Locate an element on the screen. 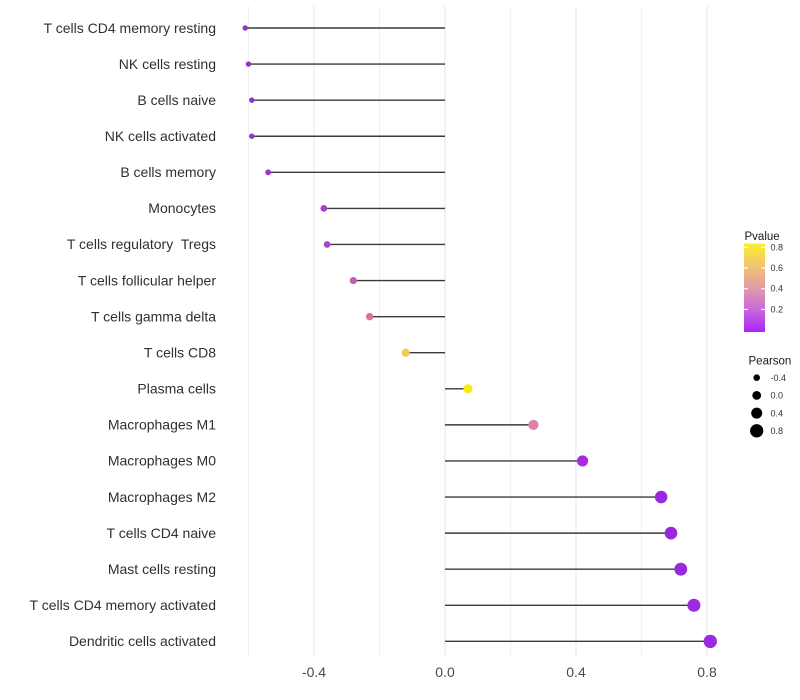  y-axis-label: T cells CD4 memory activated is located at coordinates (123, 605).